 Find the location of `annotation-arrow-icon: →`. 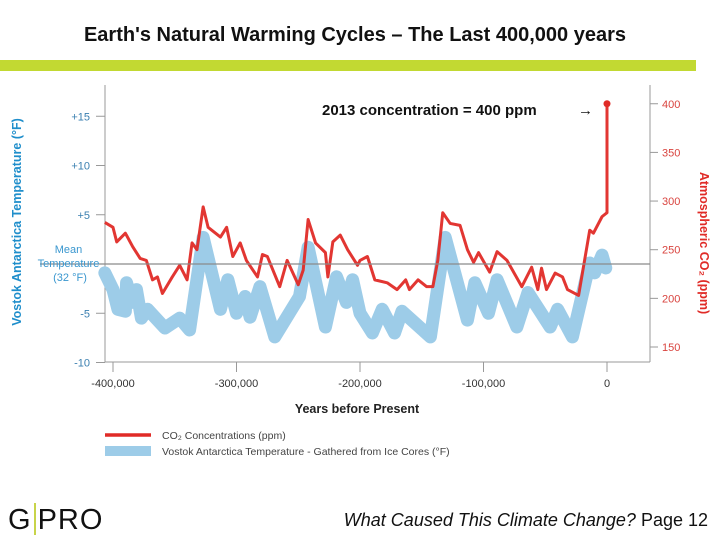

annotation-arrow-icon: → is located at coordinates (585, 110).